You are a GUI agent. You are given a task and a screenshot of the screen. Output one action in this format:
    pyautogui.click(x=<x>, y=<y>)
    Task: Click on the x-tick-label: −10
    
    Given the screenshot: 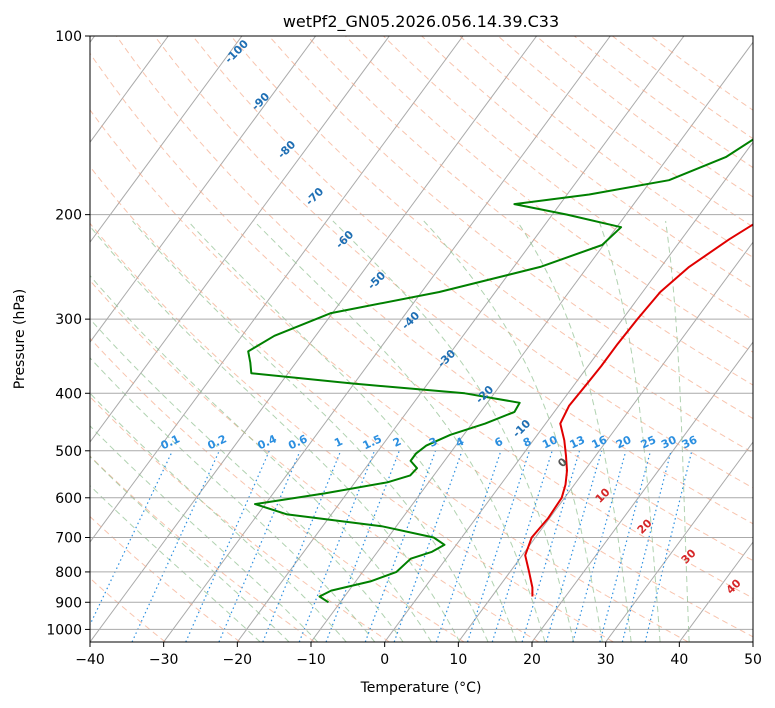 What is the action you would take?
    pyautogui.click(x=311, y=660)
    